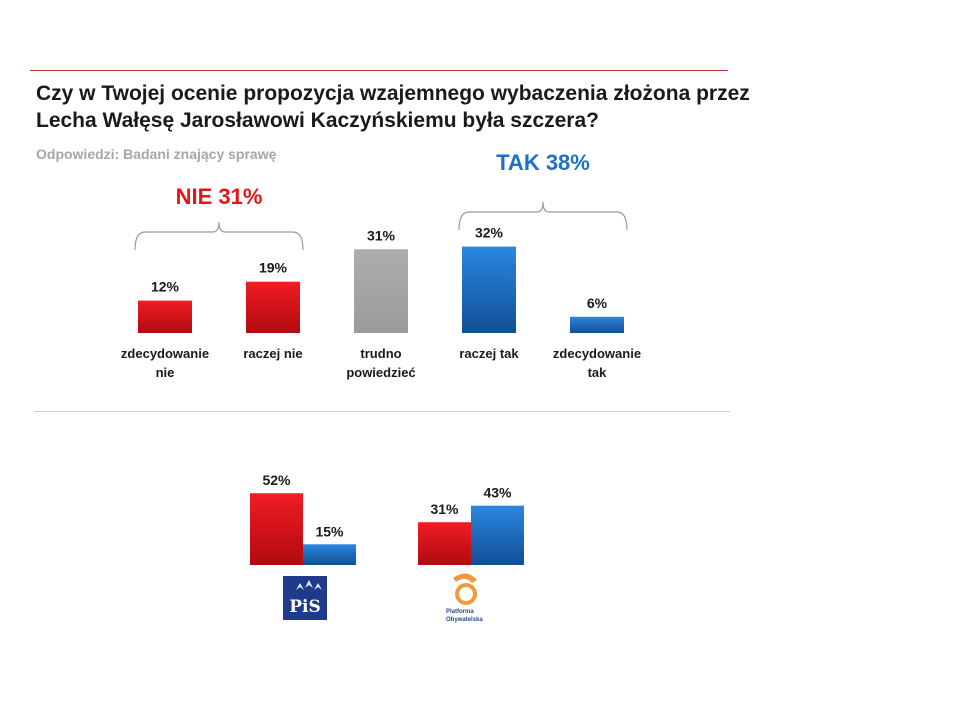 The height and width of the screenshot is (720, 960). I want to click on bar-value-label-1: 19%, so click(273, 268).